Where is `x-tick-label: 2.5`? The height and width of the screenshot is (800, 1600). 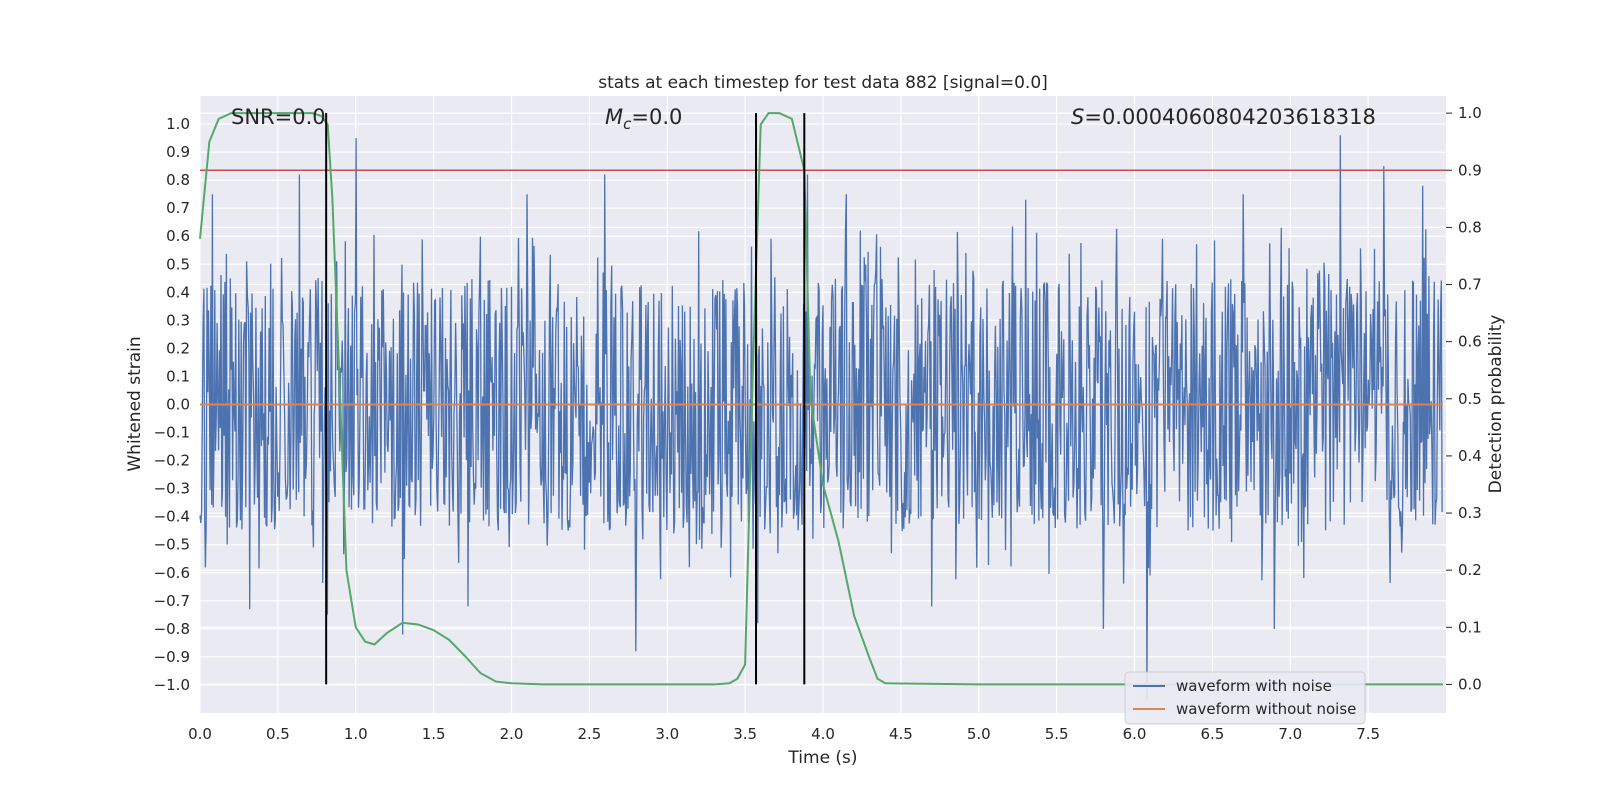
x-tick-label: 2.5 is located at coordinates (589, 734).